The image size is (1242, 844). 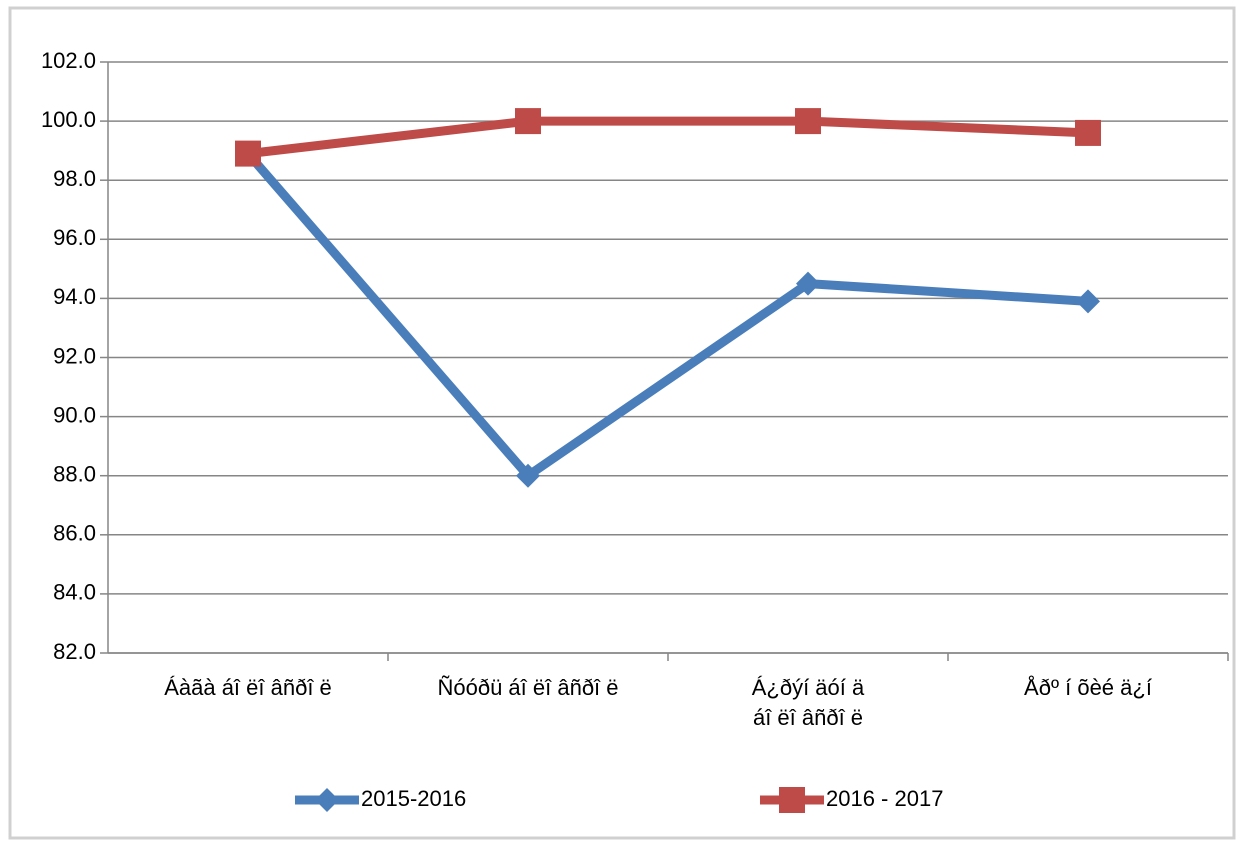 I want to click on series-line, so click(x=668, y=137).